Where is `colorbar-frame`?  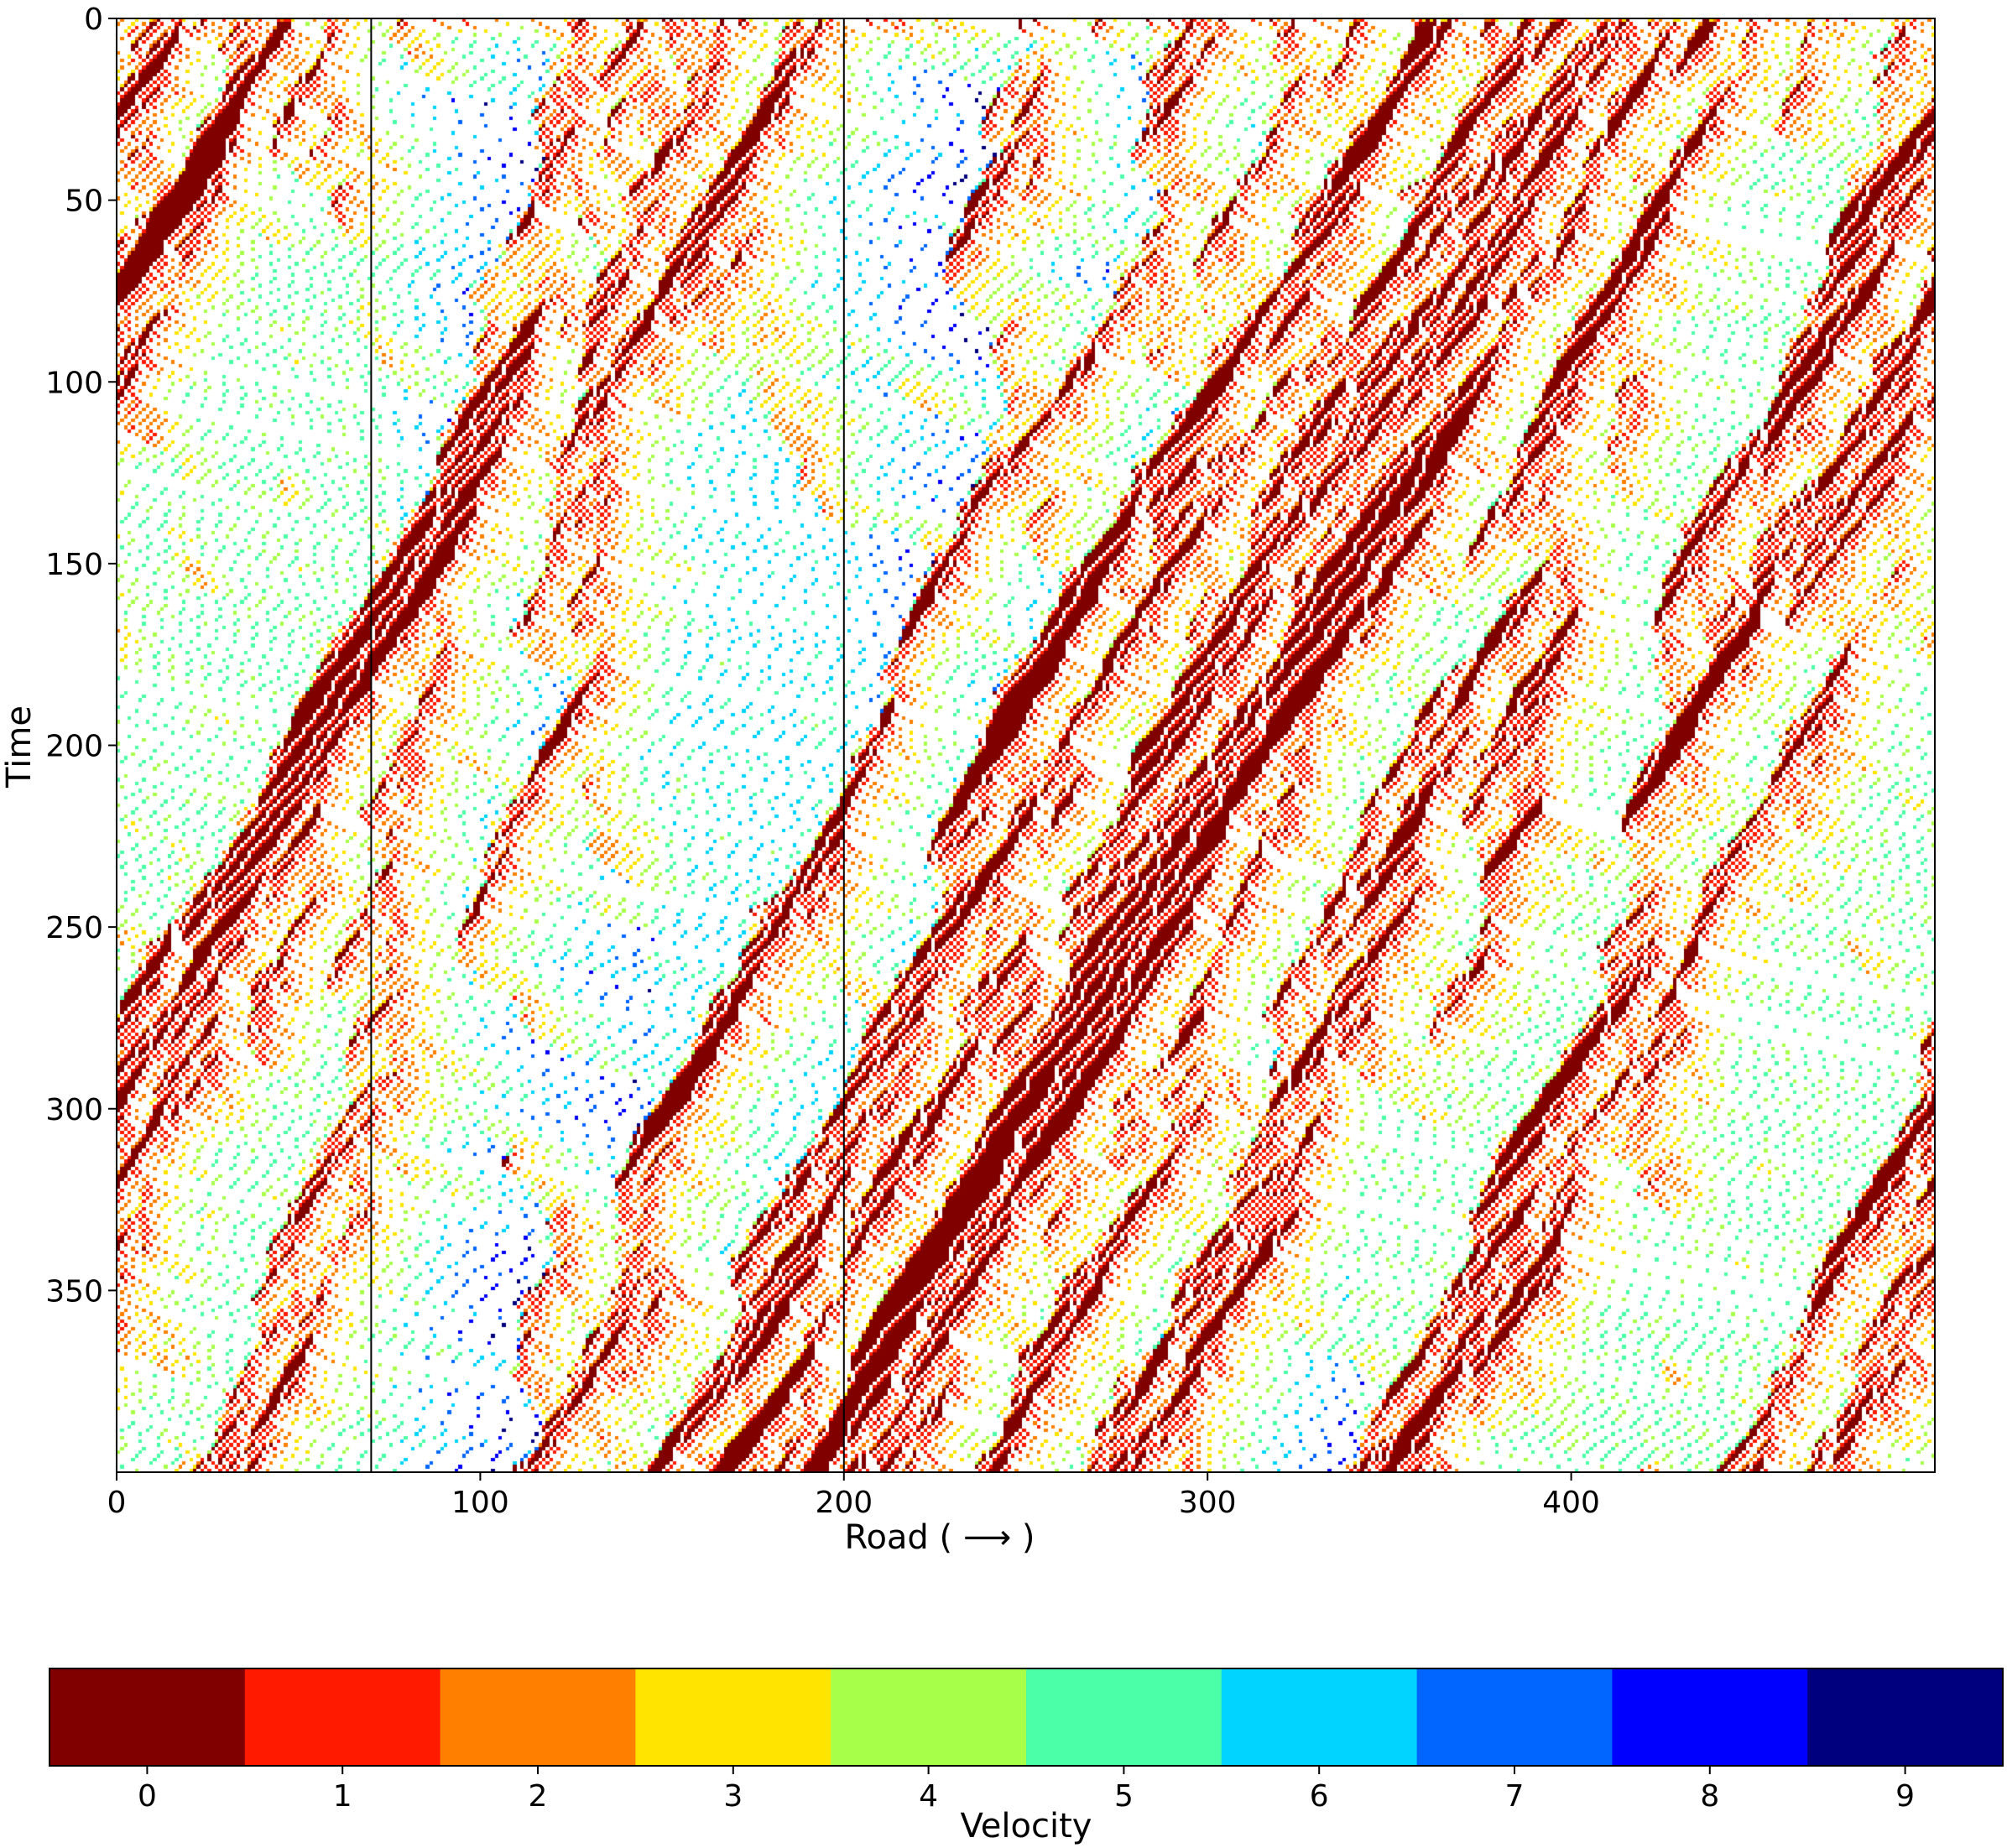
colorbar-frame is located at coordinates (1026, 1717).